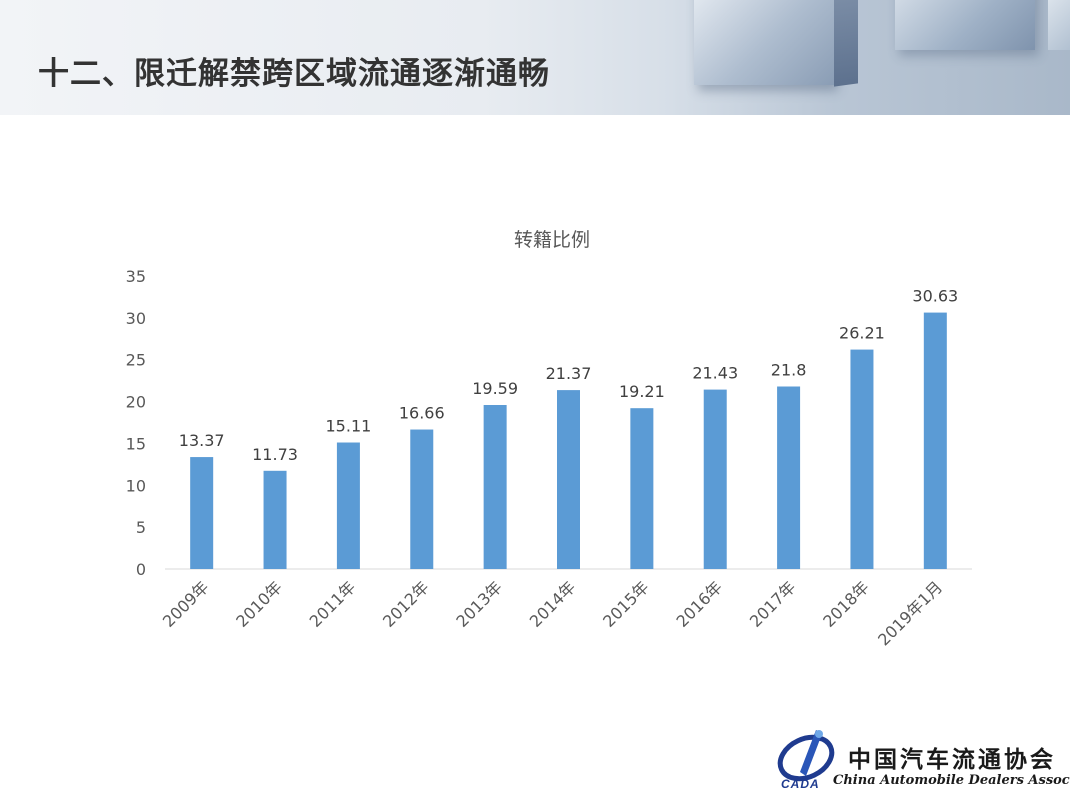 The height and width of the screenshot is (801, 1070). What do you see at coordinates (495, 388) in the screenshot?
I see `data-label: 19.59` at bounding box center [495, 388].